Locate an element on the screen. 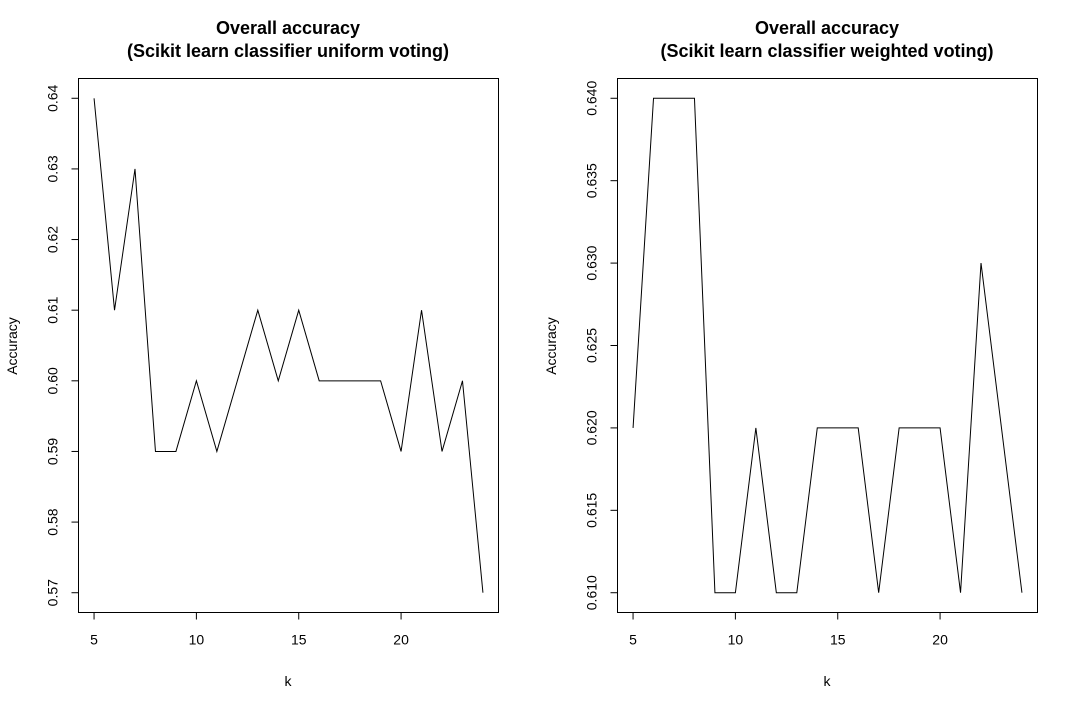 This screenshot has width=1078, height=711. y-tick-label: 0.64 is located at coordinates (53, 97).